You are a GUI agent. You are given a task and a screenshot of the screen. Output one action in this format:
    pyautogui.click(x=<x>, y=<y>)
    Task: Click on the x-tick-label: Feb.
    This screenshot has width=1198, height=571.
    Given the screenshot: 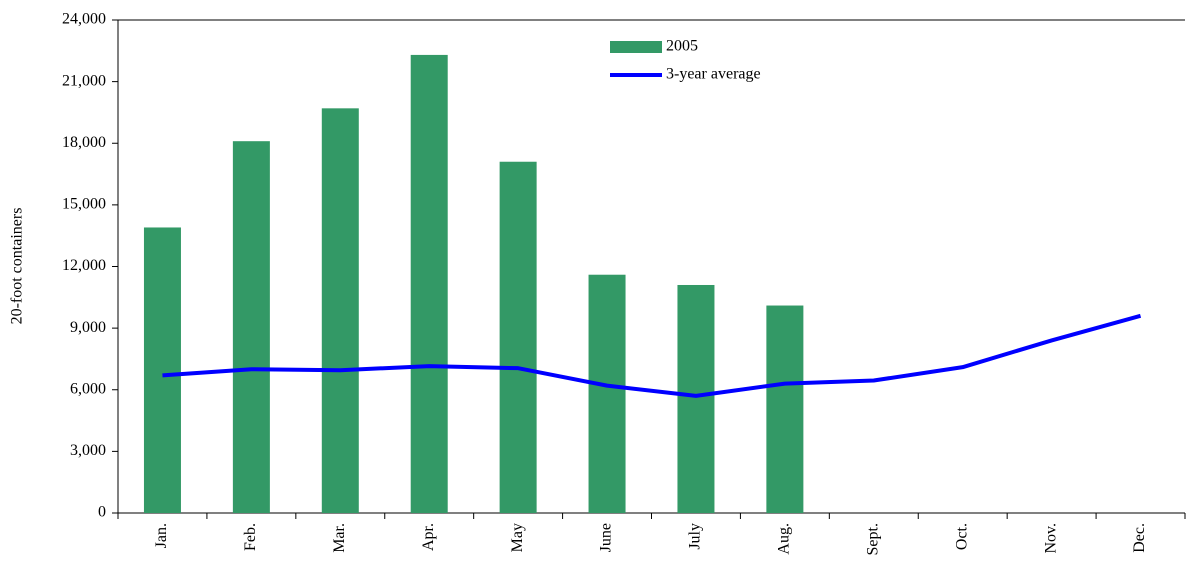 What is the action you would take?
    pyautogui.click(x=250, y=537)
    